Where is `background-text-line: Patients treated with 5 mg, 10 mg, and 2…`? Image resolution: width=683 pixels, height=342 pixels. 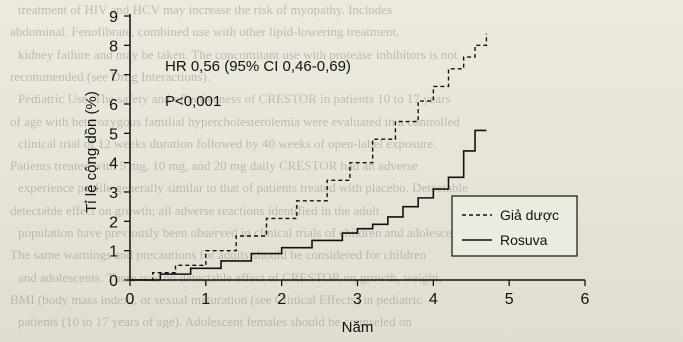
background-text-line: Patients treated with 5 mg, 10 mg, and 2… is located at coordinates (214, 166).